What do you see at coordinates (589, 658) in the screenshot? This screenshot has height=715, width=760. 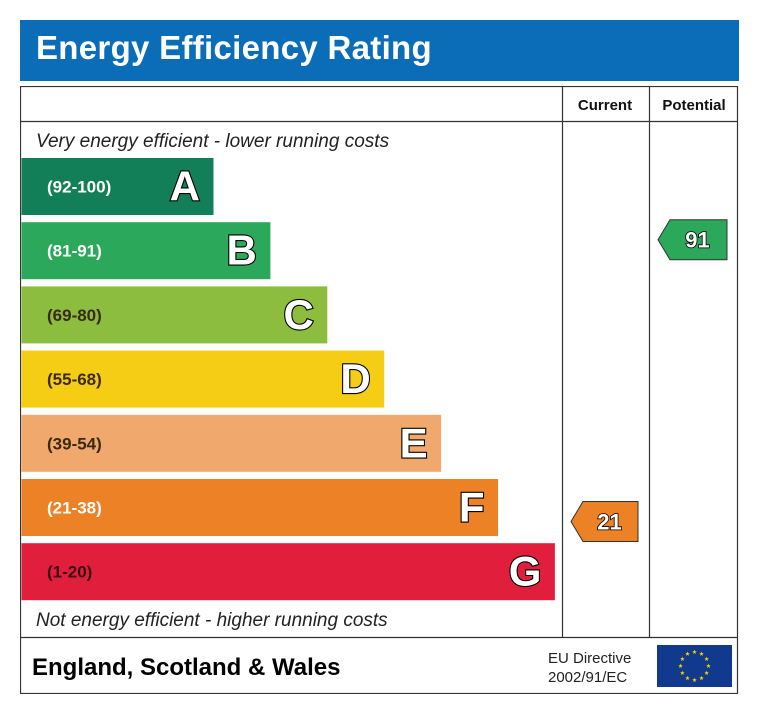 I see `directive-label: EU Directive` at bounding box center [589, 658].